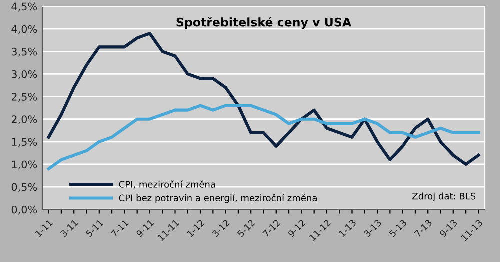  I want to click on y-tick-label: 0,5%, so click(25, 187).